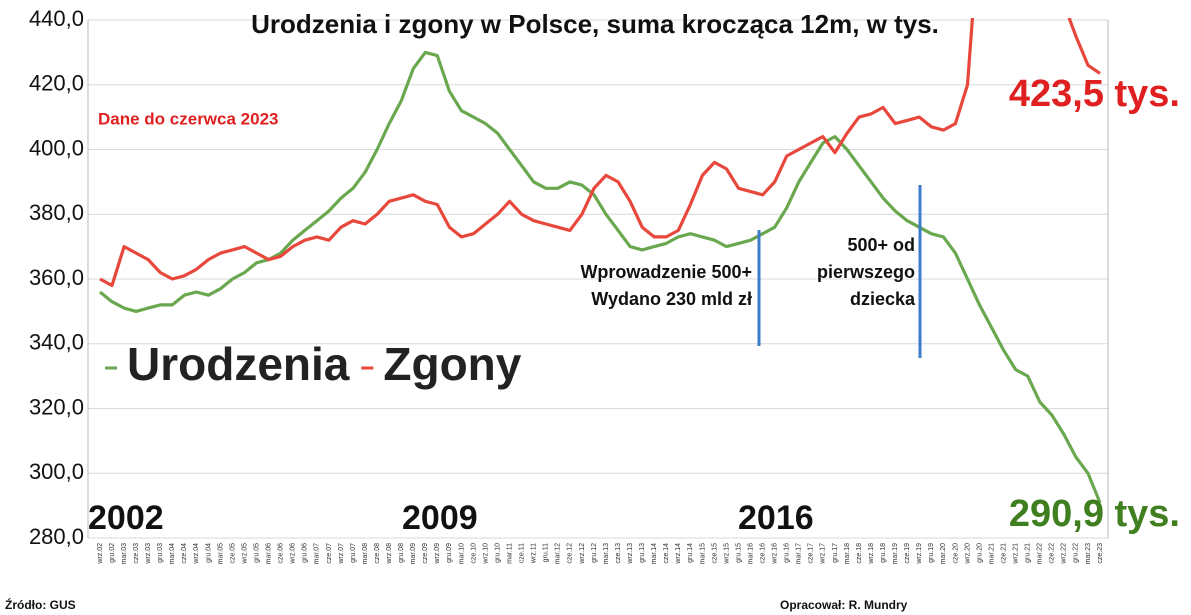  What do you see at coordinates (281, 553) in the screenshot?
I see `x-tick-label: cze.06` at bounding box center [281, 553].